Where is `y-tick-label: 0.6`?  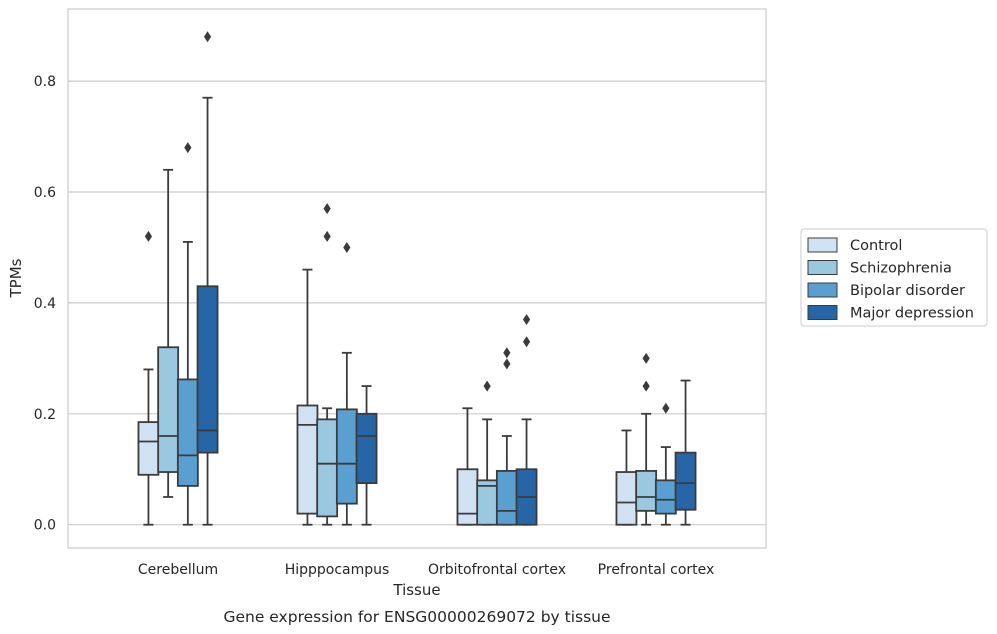 y-tick-label: 0.6 is located at coordinates (45, 193).